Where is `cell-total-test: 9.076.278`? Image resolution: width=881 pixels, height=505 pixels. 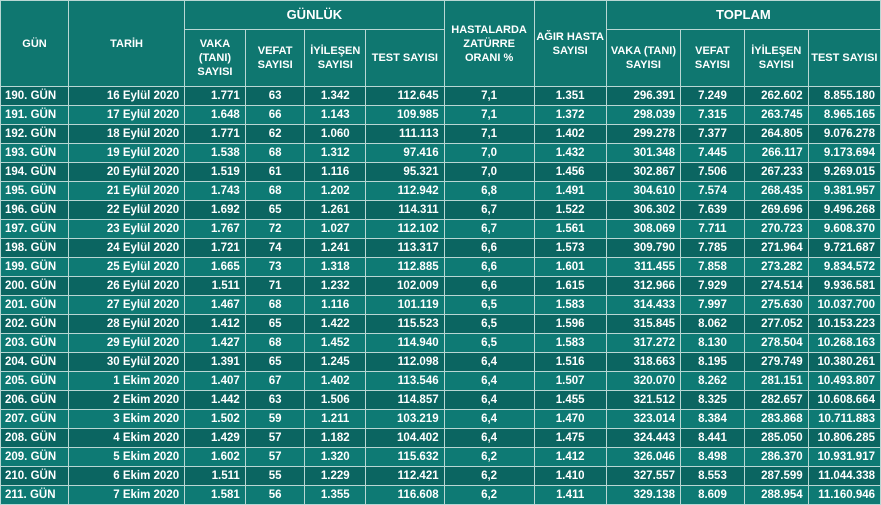 cell-total-test: 9.076.278 is located at coordinates (844, 134).